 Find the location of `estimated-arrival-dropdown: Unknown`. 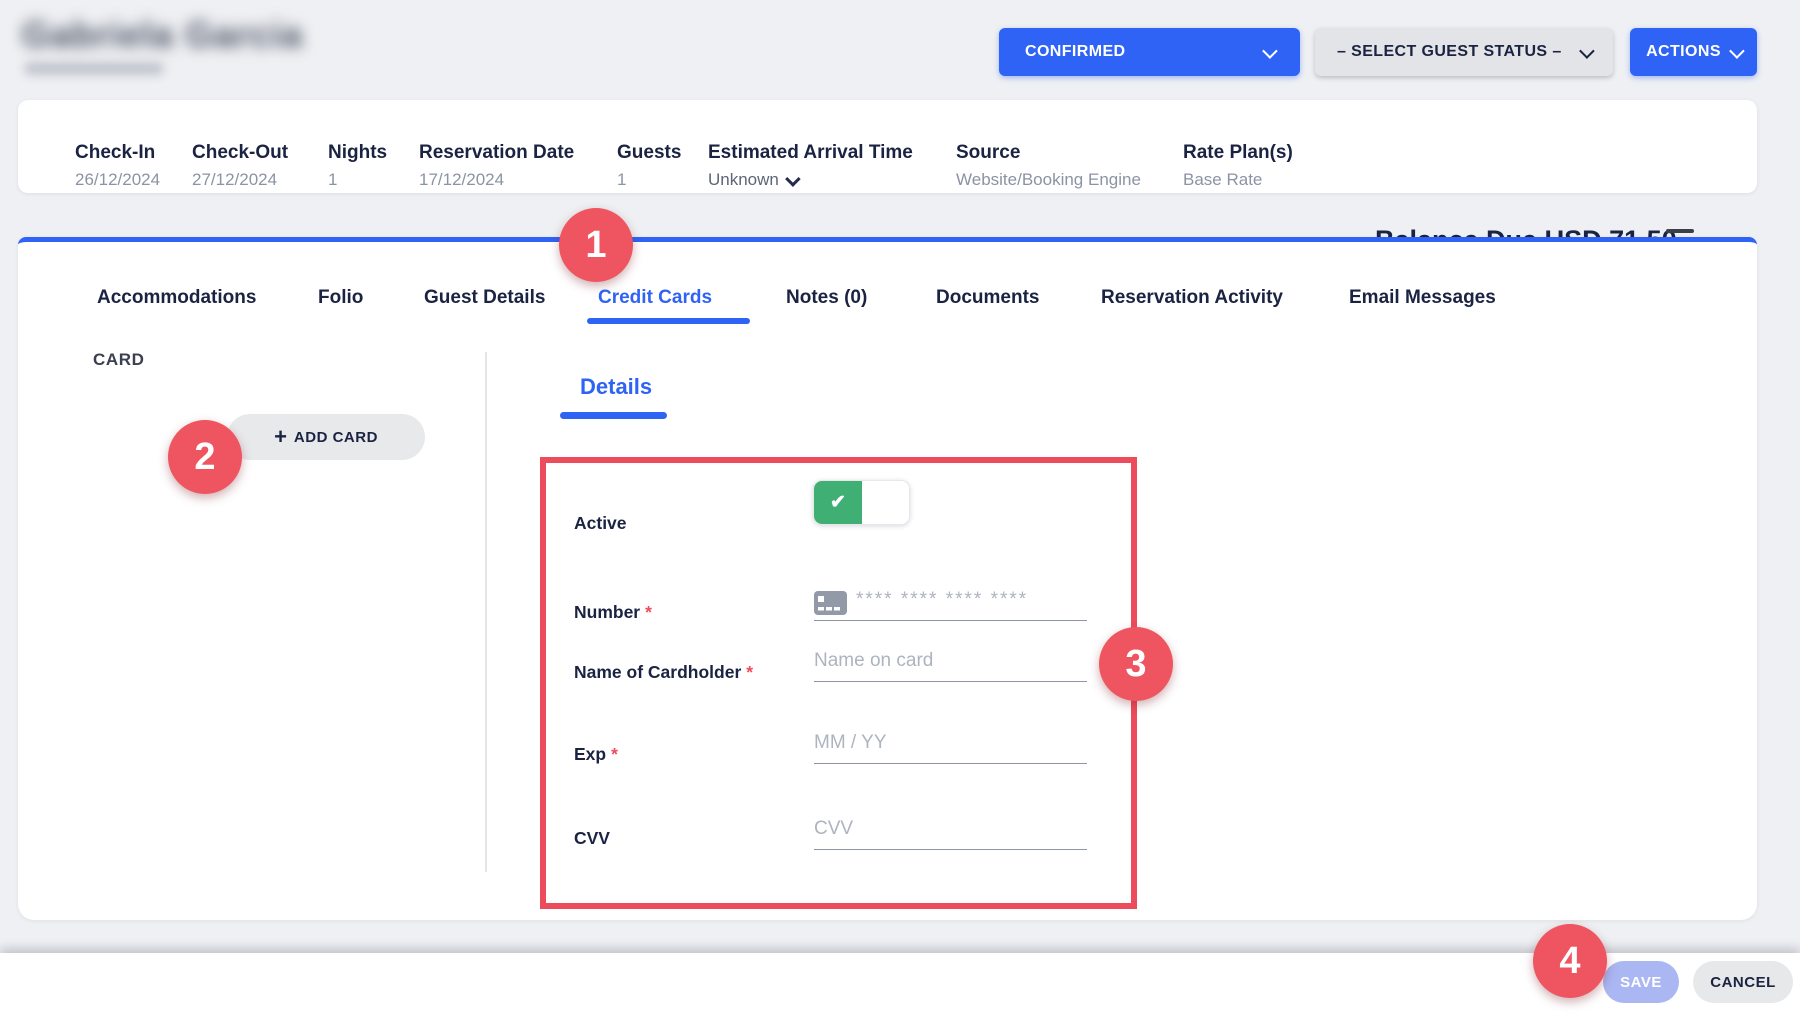

estimated-arrival-dropdown: Unknown is located at coordinates (810, 180).